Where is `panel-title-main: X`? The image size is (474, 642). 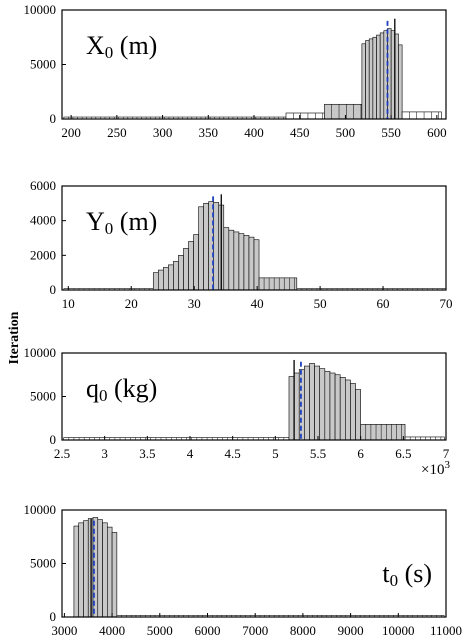
panel-title-main: X is located at coordinates (95, 45).